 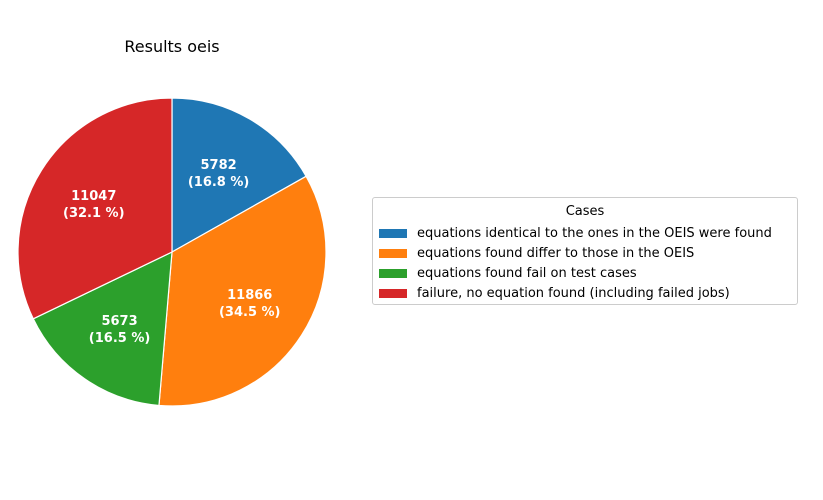 What do you see at coordinates (219, 182) in the screenshot?
I see `slice-percent: (16.8 %)` at bounding box center [219, 182].